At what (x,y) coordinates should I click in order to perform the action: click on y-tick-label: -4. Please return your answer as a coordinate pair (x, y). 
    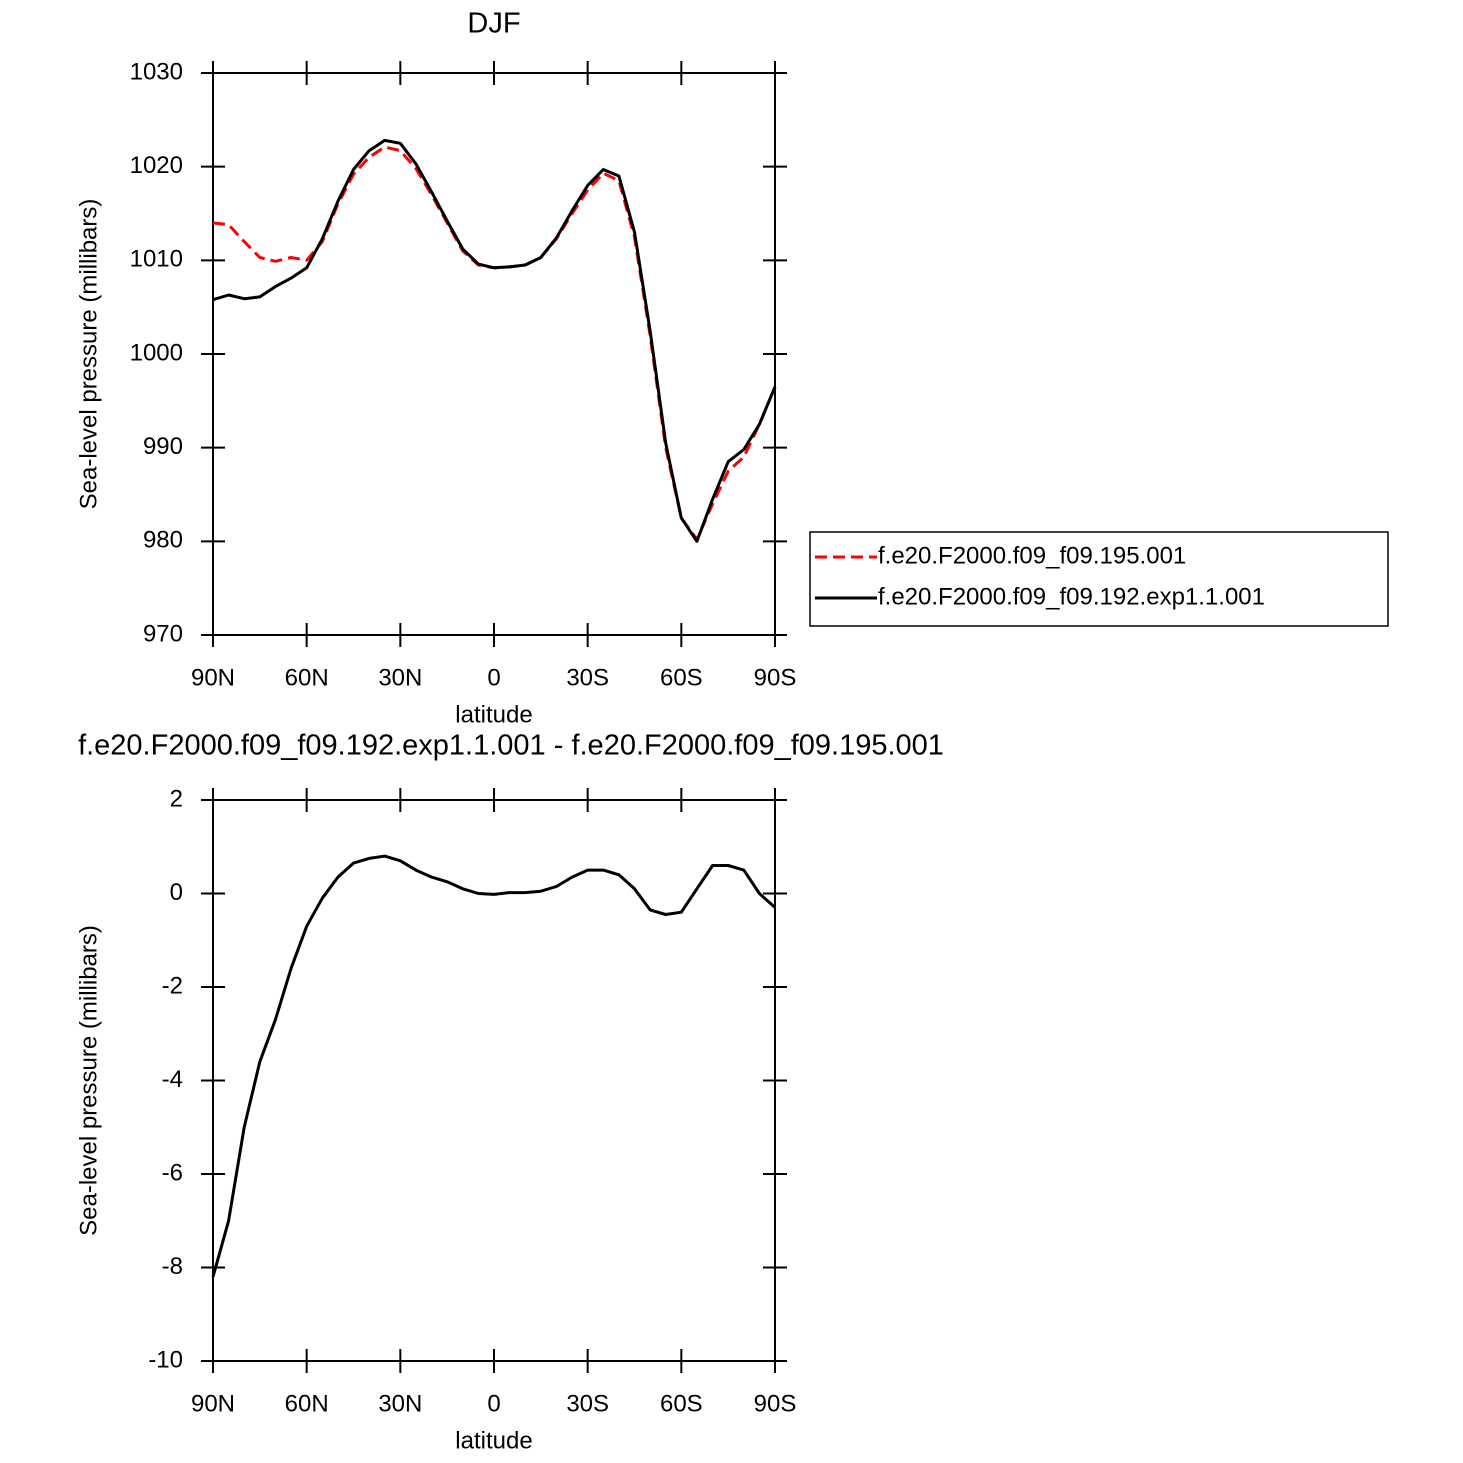
    Looking at the image, I should click on (172, 1079).